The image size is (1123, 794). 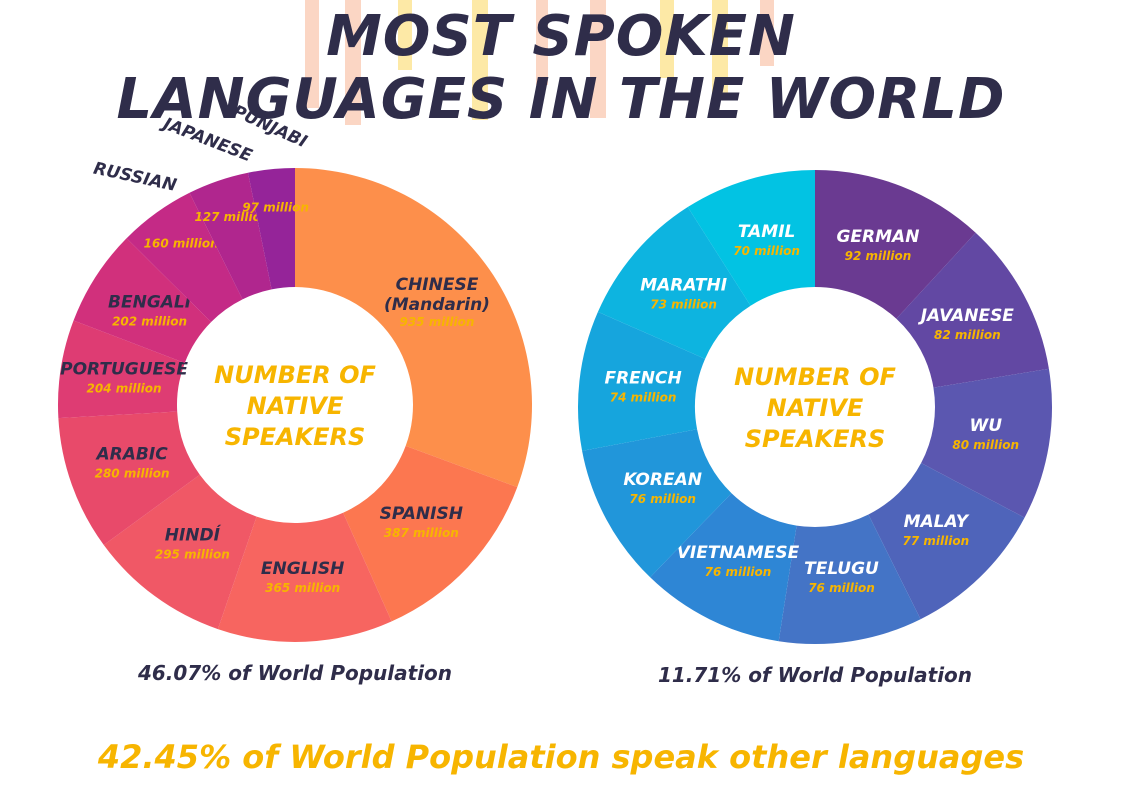 I want to click on slice-label: KOREAN, so click(x=662, y=480).